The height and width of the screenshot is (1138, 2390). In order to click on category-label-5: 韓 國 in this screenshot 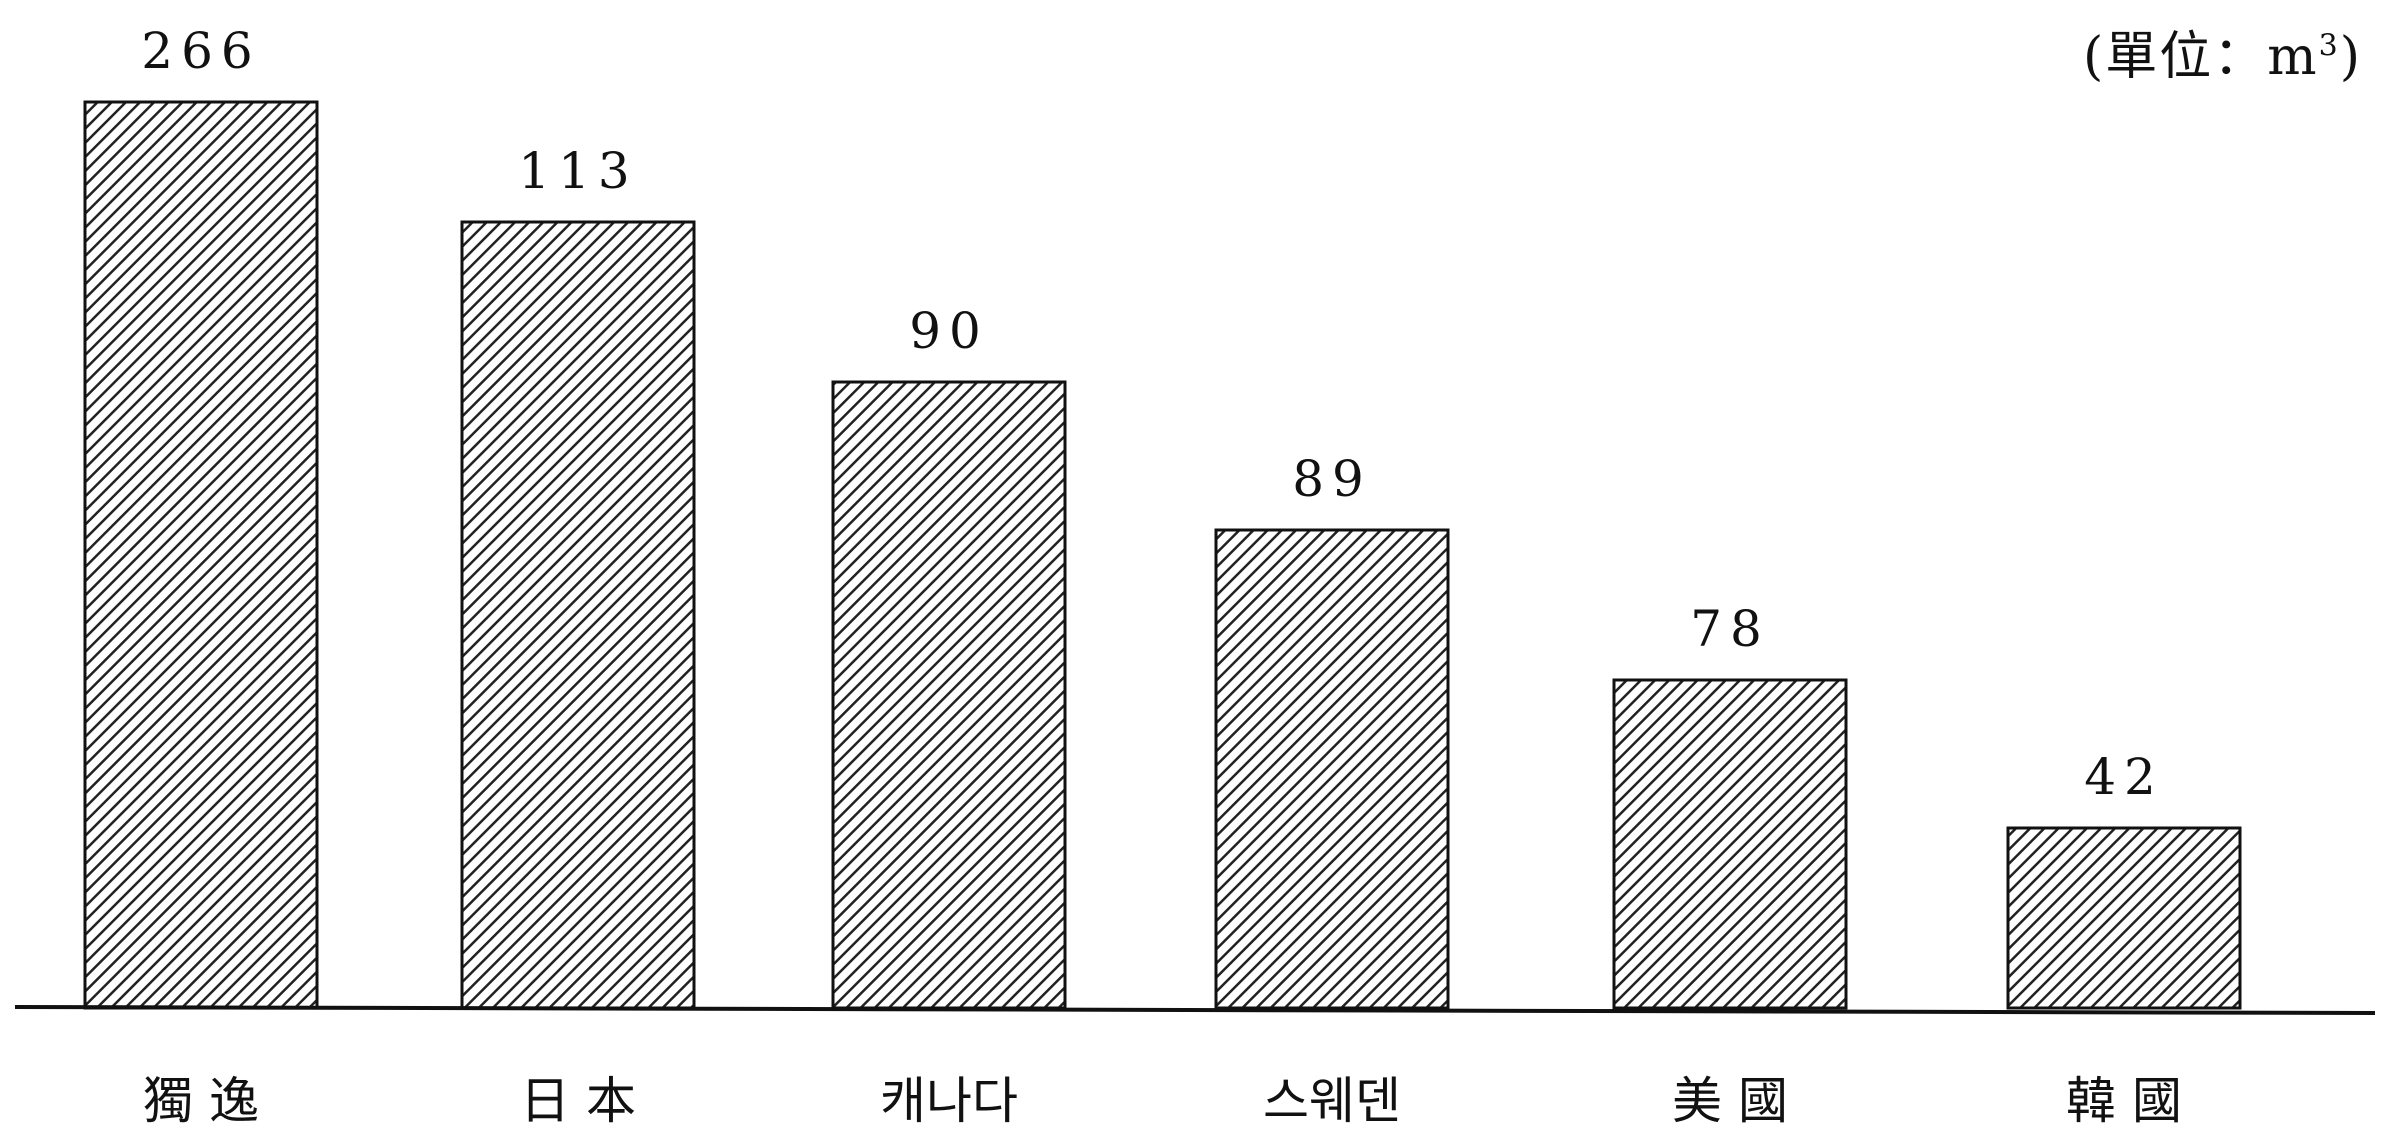, I will do `click(2124, 1101)`.